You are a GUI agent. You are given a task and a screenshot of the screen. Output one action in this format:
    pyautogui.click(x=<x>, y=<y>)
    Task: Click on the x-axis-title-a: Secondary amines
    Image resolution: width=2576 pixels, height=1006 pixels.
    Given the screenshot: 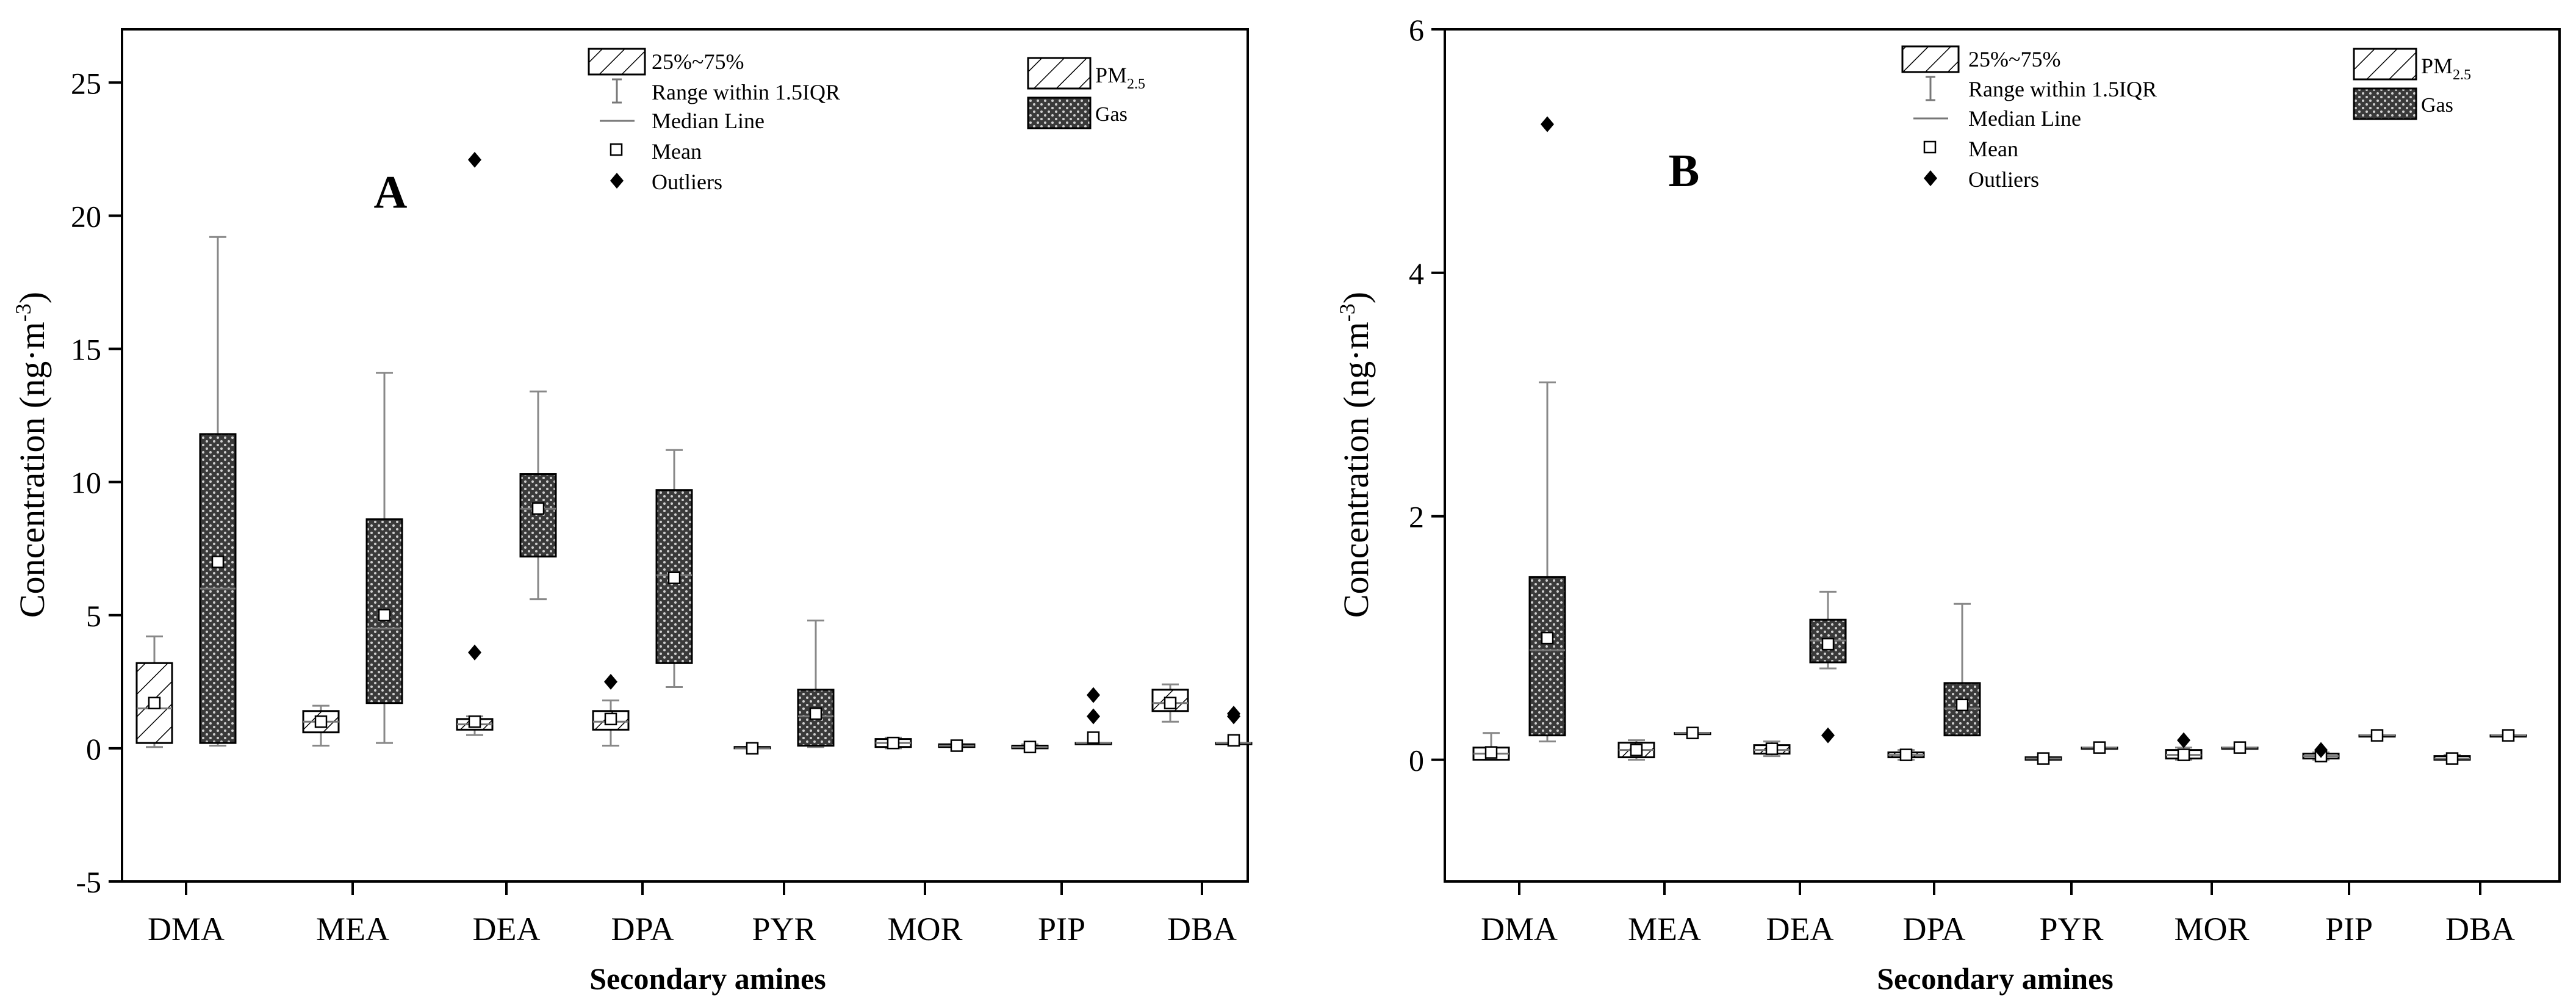 What is the action you would take?
    pyautogui.click(x=707, y=978)
    